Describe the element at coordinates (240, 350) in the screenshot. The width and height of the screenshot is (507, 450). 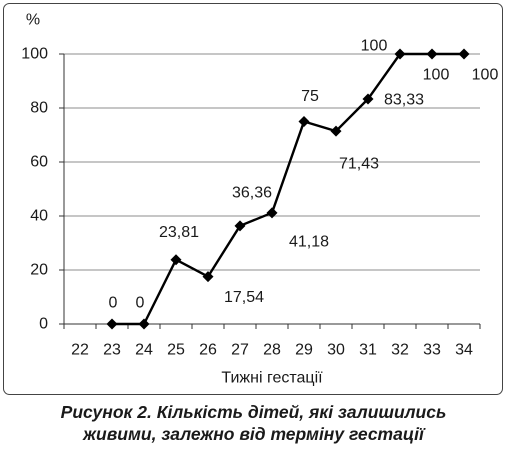
I see `x-tick-label: 27` at that location.